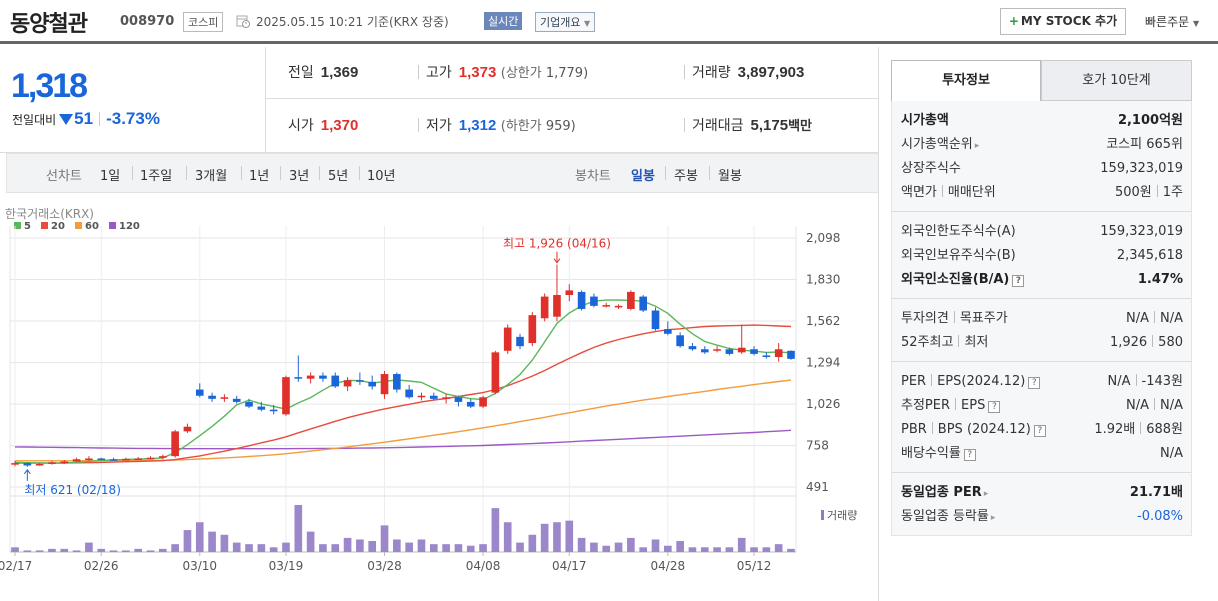  Describe the element at coordinates (944, 493) in the screenshot. I see `sector-per-link: 동일업종 PER ▸` at that location.